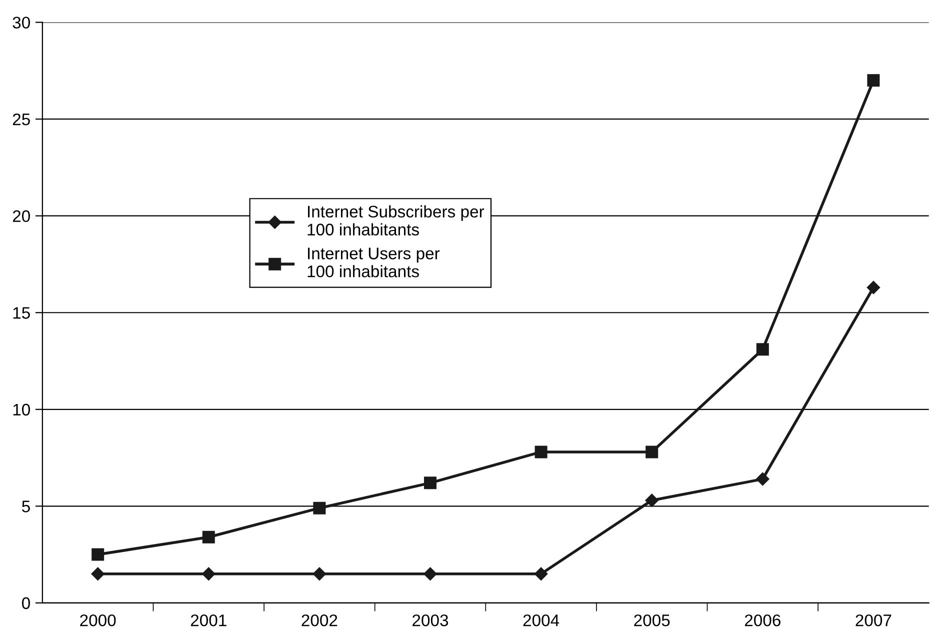 Image resolution: width=943 pixels, height=638 pixels. Describe the element at coordinates (21, 216) in the screenshot. I see `y-tick-label: 20` at that location.